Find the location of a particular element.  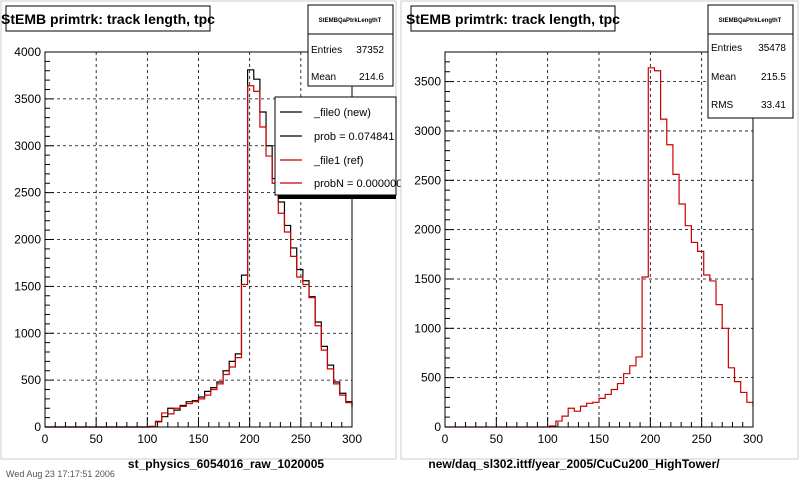

y-tick-label: 4000 is located at coordinates (27, 52).